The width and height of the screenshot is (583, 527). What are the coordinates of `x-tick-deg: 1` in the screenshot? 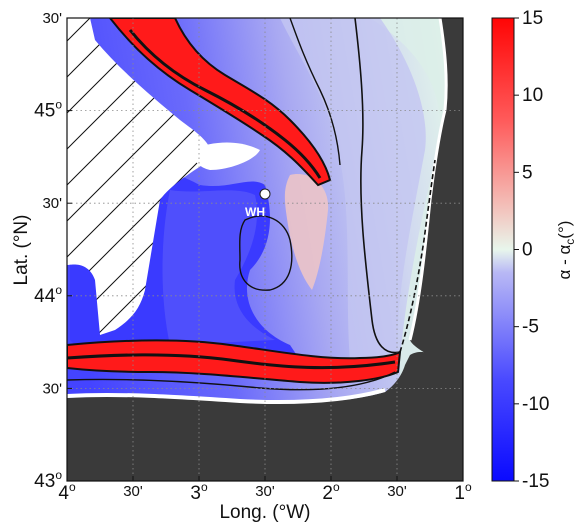 It's located at (459, 493).